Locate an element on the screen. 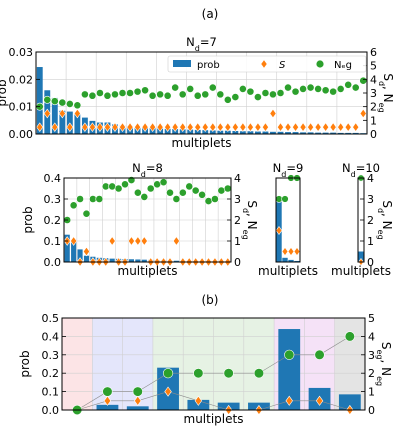 This screenshot has width=415, height=443. y-tick-label: 0.4 is located at coordinates (53, 178).